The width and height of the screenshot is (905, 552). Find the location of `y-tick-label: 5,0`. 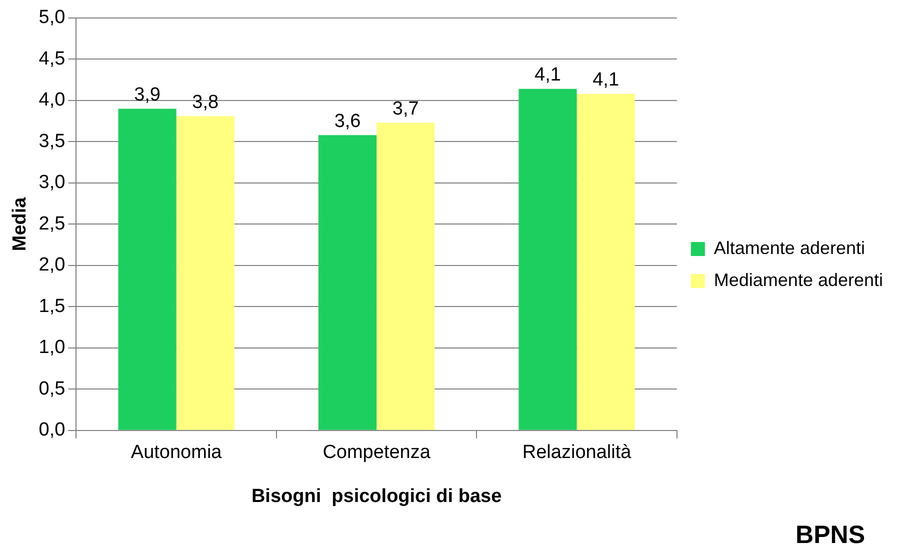

y-tick-label: 5,0 is located at coordinates (52, 17).